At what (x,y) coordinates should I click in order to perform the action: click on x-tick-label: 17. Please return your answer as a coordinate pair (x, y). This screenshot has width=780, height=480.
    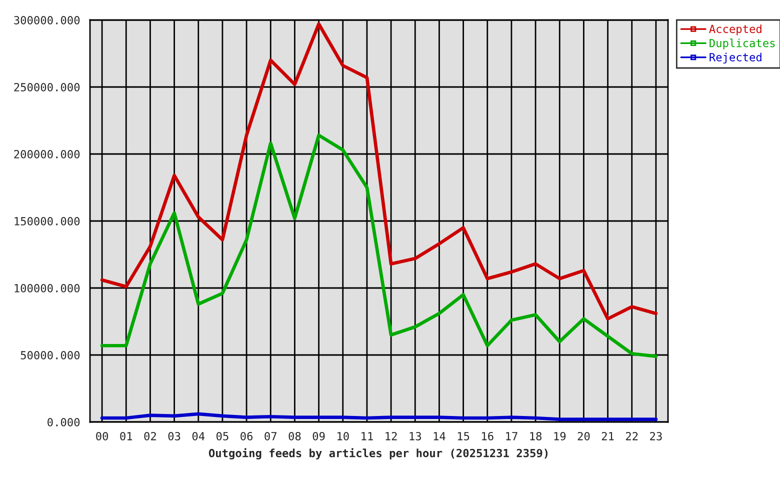
    Looking at the image, I should click on (512, 436).